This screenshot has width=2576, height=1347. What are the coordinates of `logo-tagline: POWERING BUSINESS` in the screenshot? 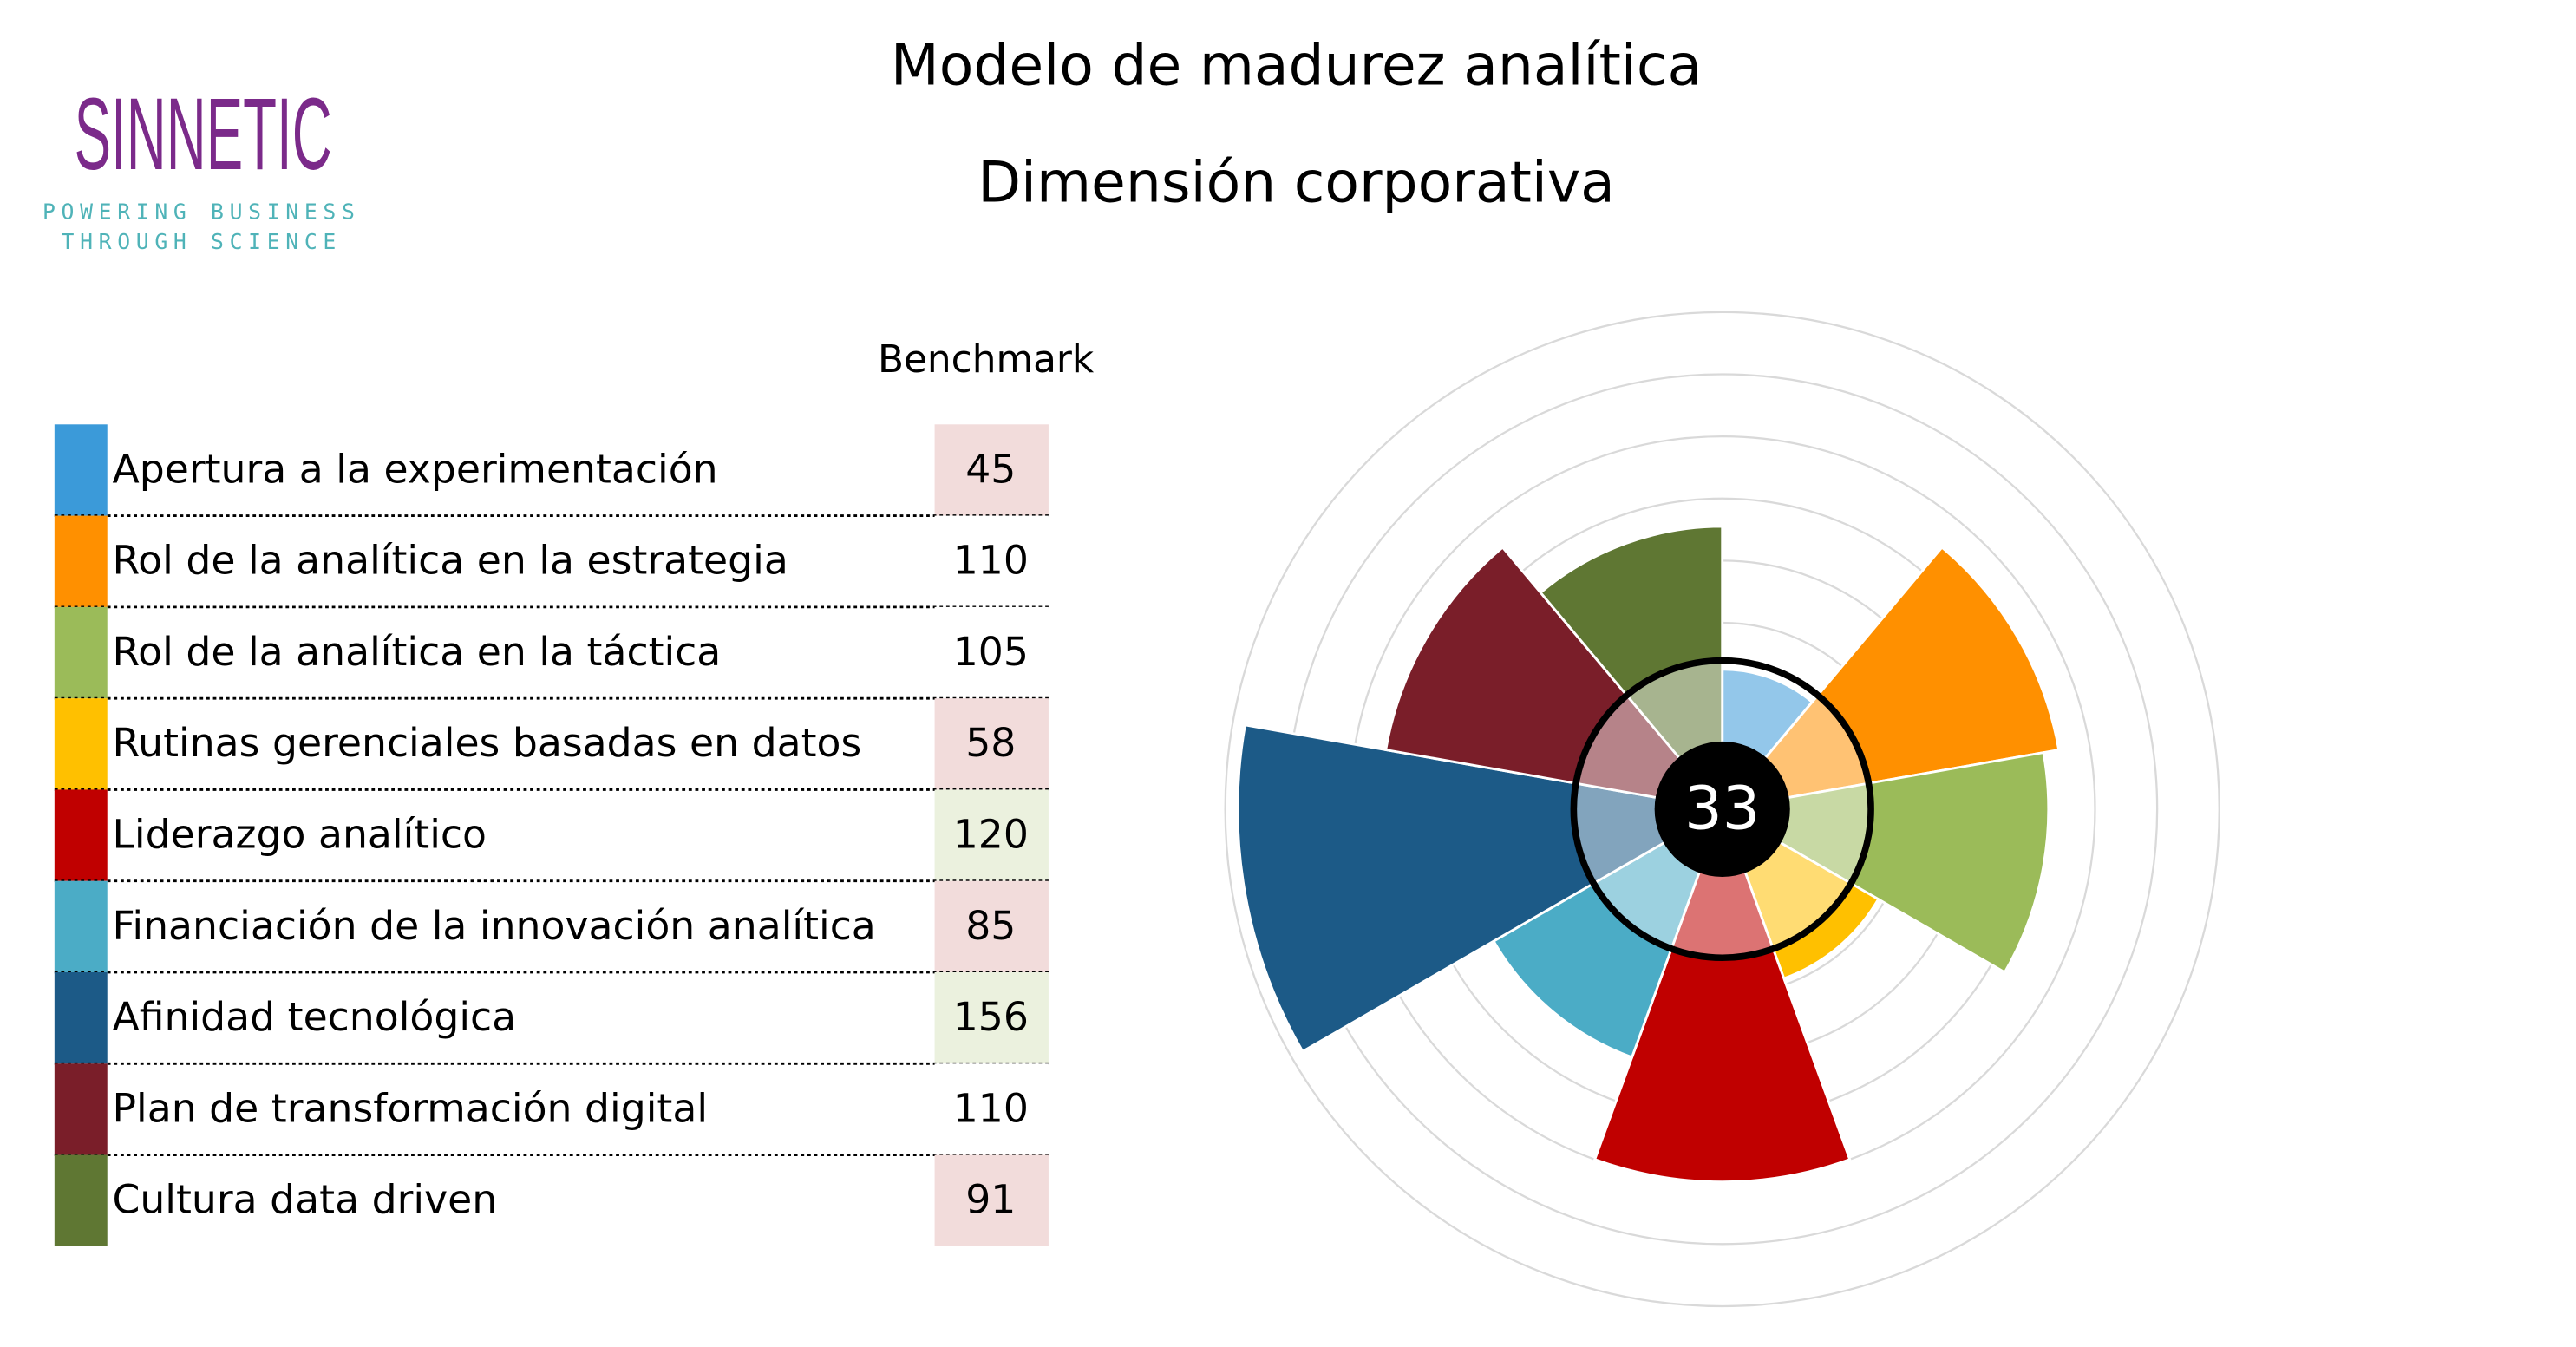 It's located at (201, 212).